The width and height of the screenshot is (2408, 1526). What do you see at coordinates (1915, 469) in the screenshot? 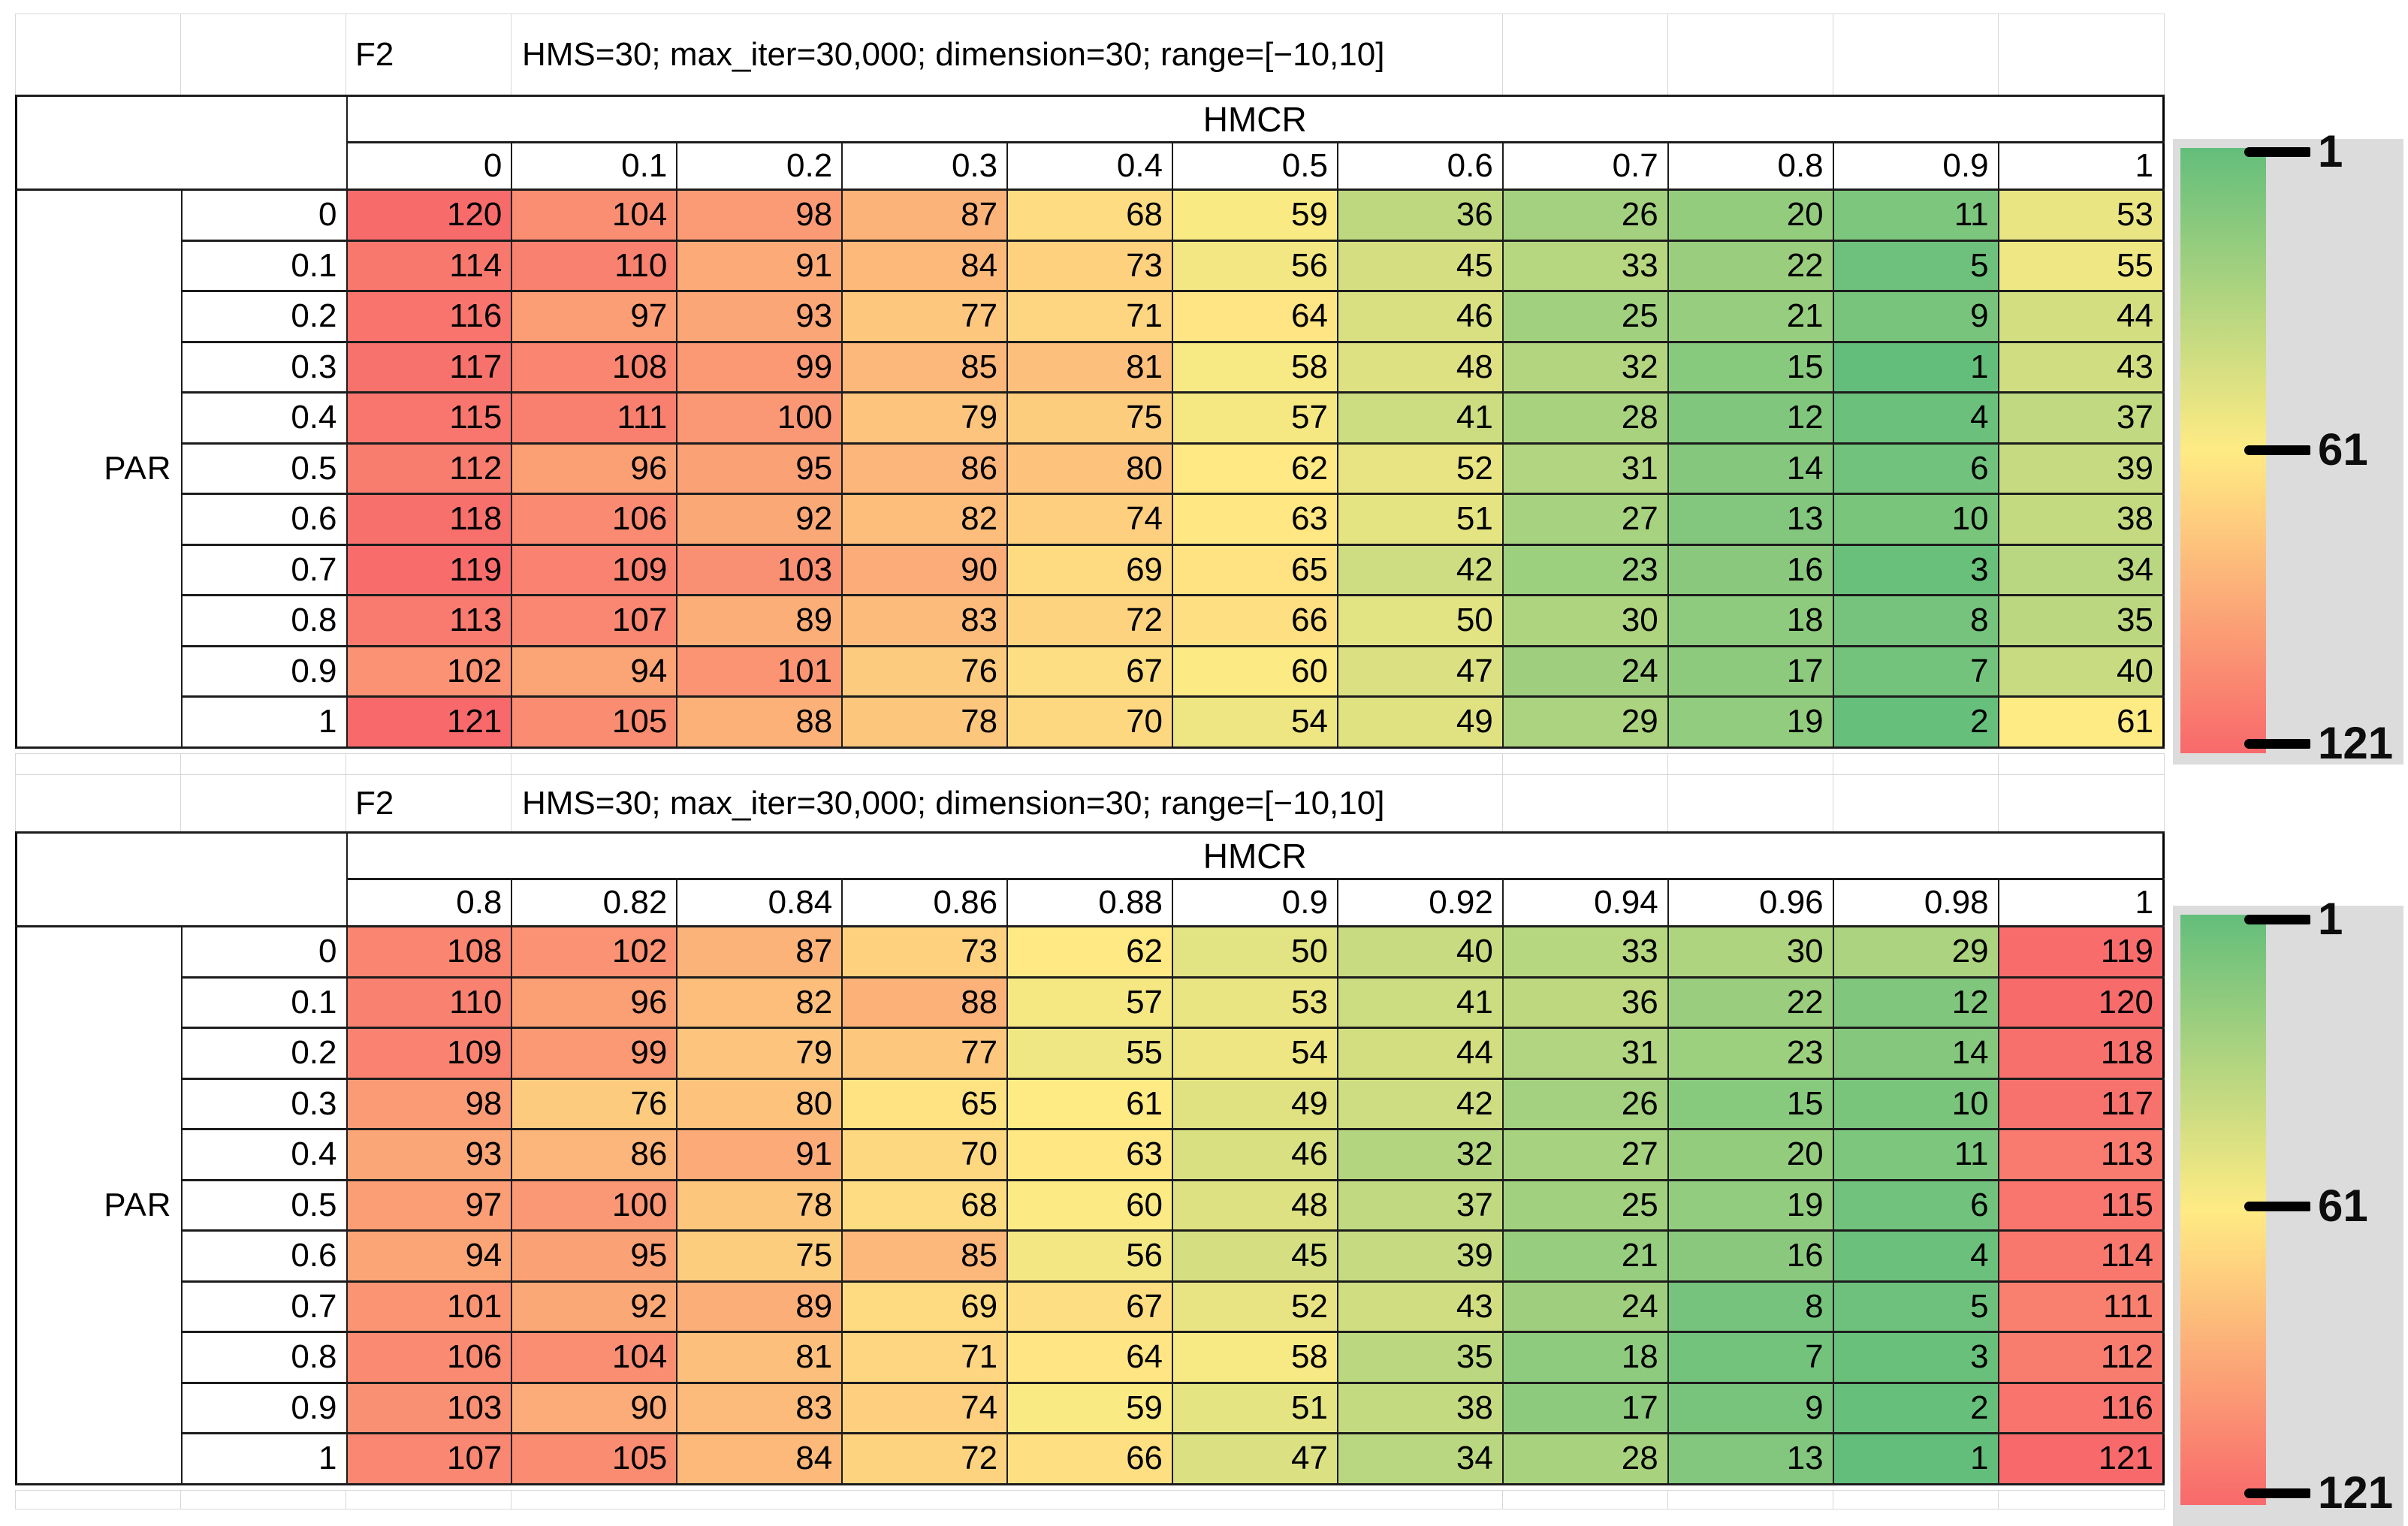
I see `value-cell: 6` at bounding box center [1915, 469].